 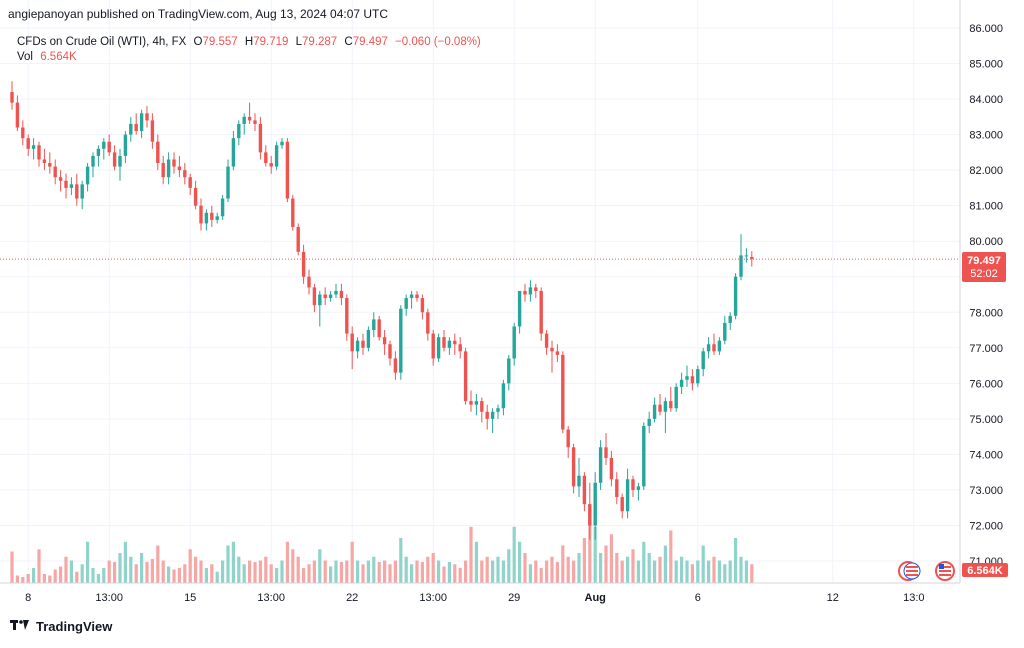 I want to click on volume-label: Vol, so click(x=25, y=57).